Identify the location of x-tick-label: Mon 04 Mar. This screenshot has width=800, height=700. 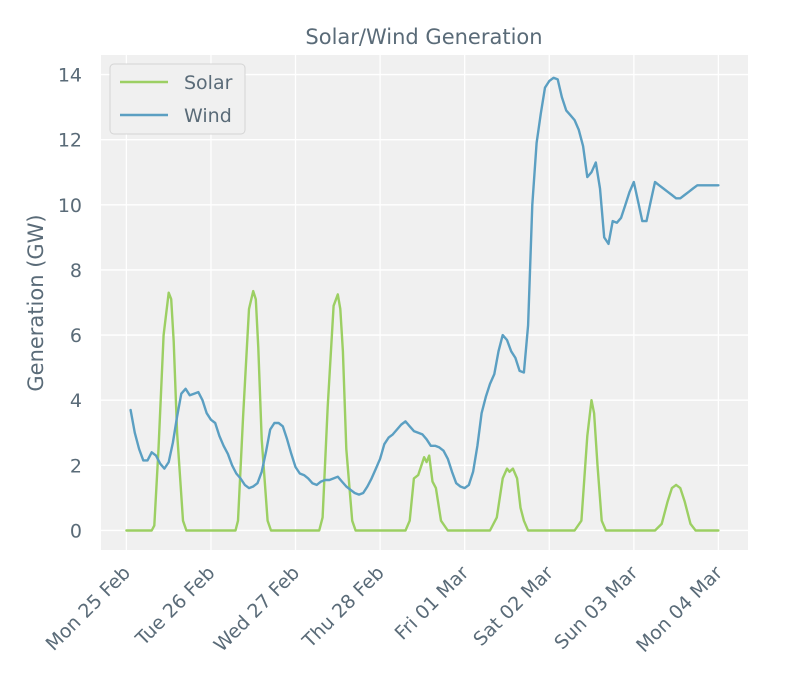
(679, 609).